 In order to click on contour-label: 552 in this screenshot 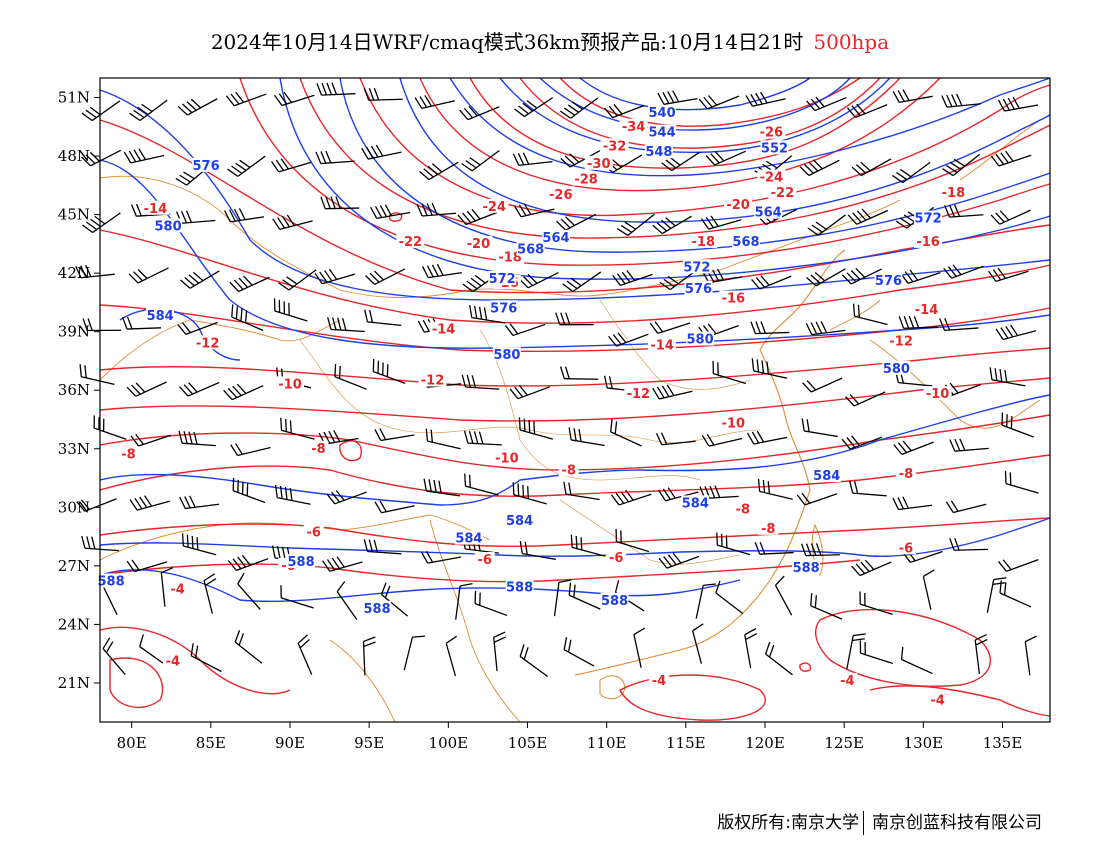, I will do `click(774, 148)`.